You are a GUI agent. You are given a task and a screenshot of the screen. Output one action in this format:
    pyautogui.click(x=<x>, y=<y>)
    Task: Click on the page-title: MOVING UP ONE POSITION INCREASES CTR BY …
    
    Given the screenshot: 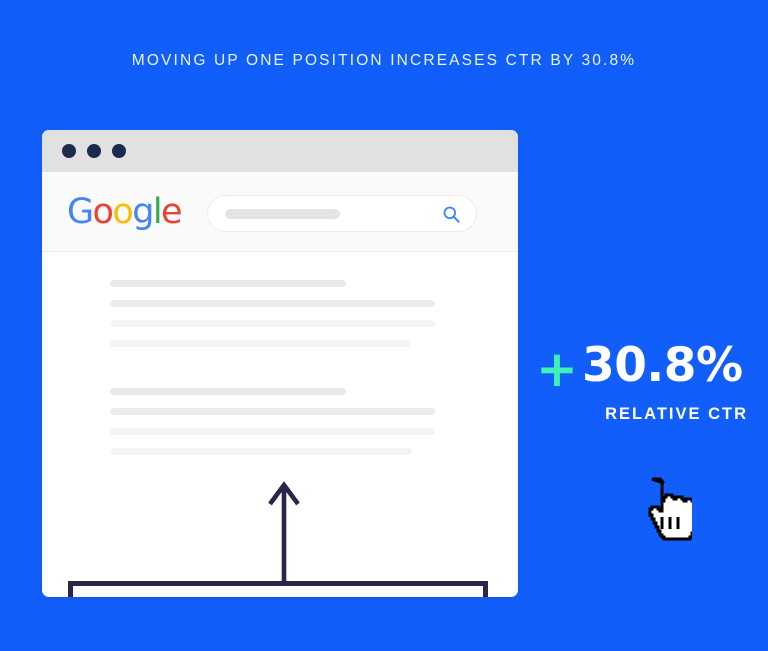 What is the action you would take?
    pyautogui.click(x=384, y=60)
    